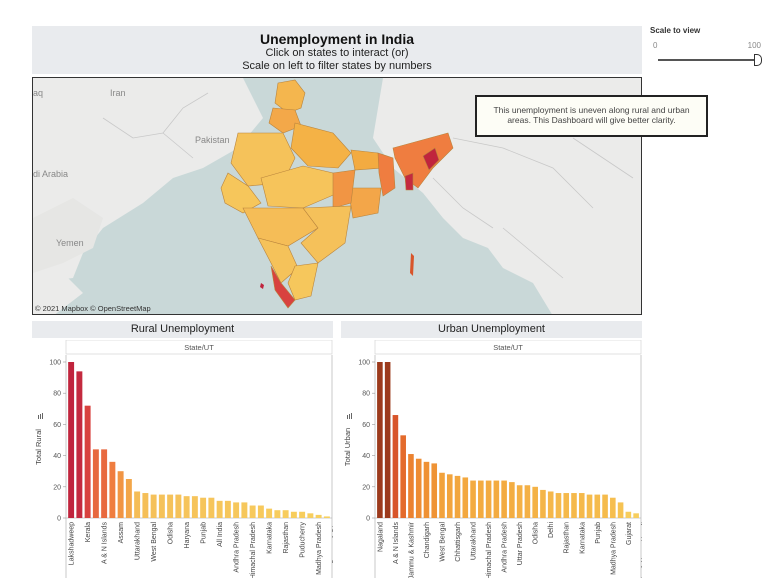 This screenshot has width=773, height=578. I want to click on urban-header-label: State/UT, so click(508, 347).